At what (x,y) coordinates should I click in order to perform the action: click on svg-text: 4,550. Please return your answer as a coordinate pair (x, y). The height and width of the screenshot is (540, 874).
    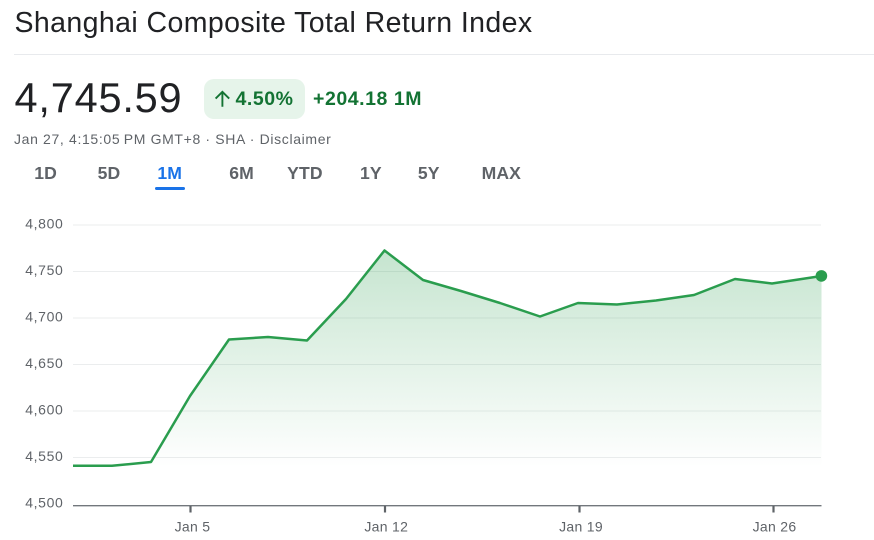
    Looking at the image, I should click on (44, 456).